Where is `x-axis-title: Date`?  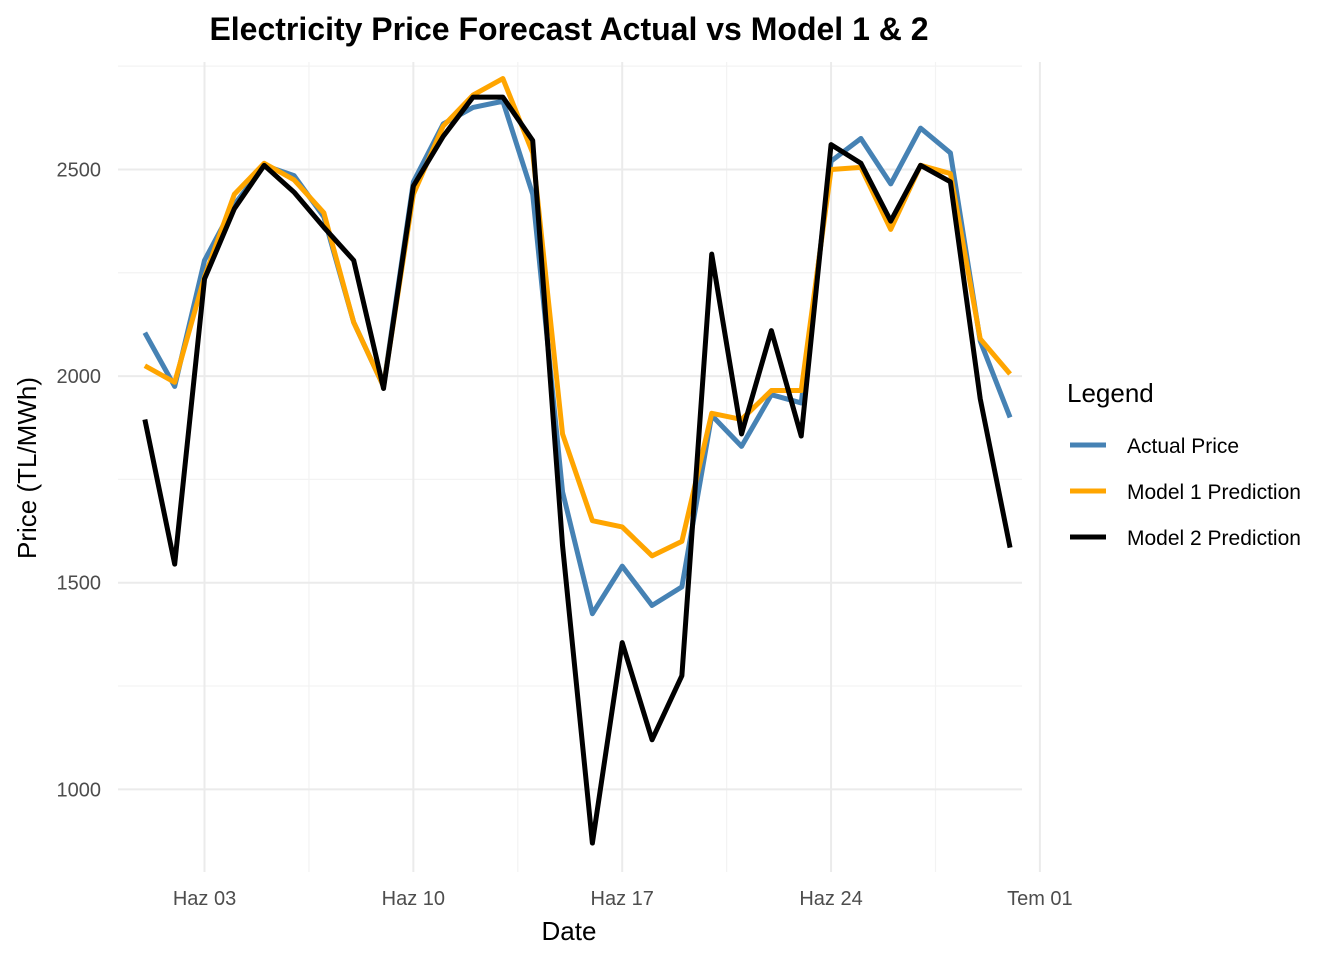
x-axis-title: Date is located at coordinates (569, 931).